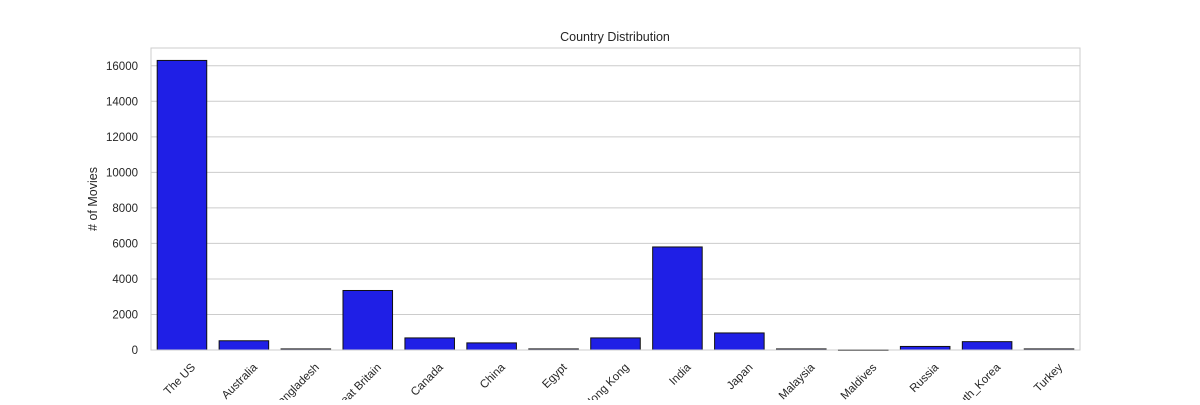  What do you see at coordinates (240, 380) in the screenshot?
I see `x-tick-label: Australia` at bounding box center [240, 380].